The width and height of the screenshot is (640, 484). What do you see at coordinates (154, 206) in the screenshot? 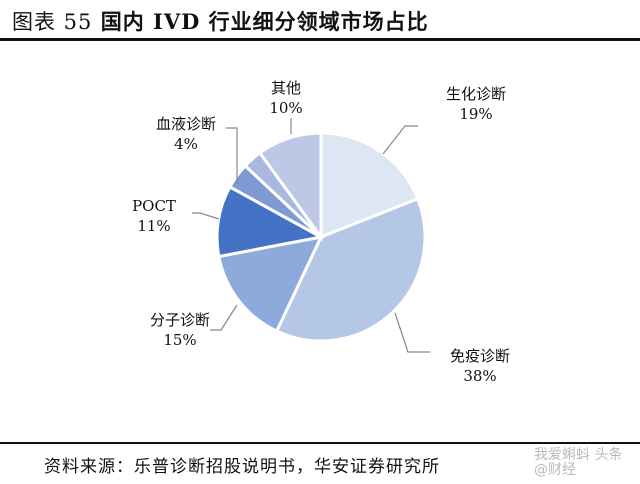
I see `label-name: POCT` at bounding box center [154, 206].